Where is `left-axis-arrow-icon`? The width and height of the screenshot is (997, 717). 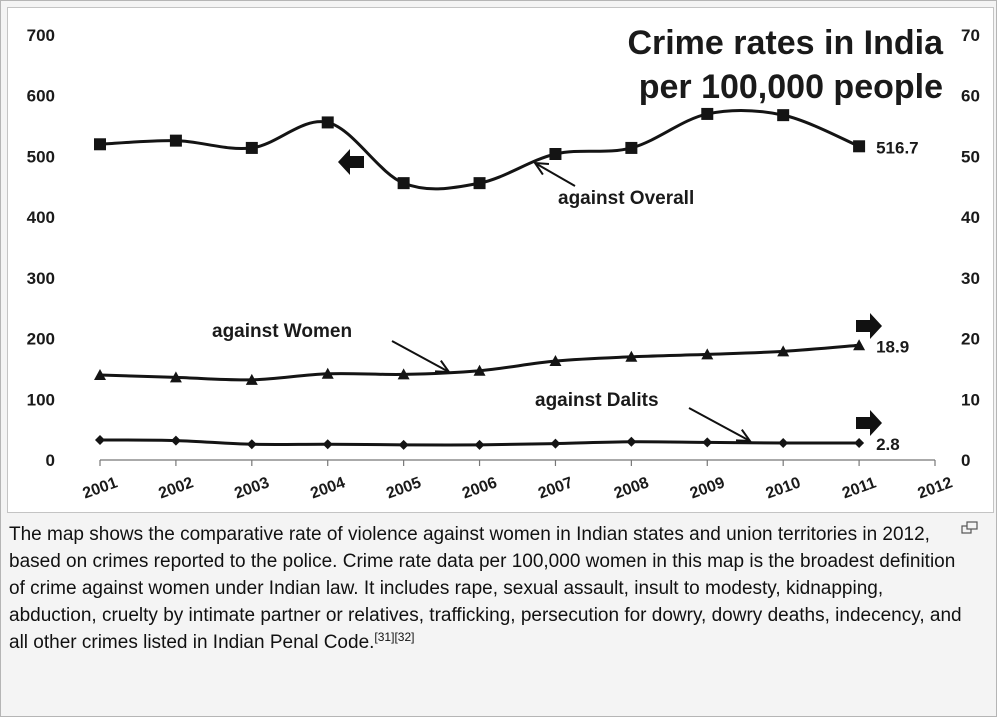
left-axis-arrow-icon is located at coordinates (351, 162).